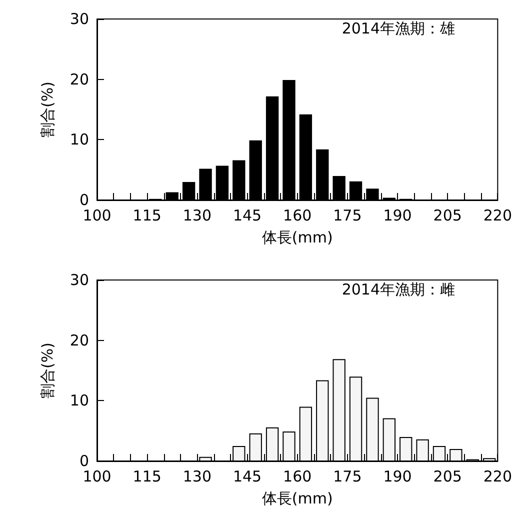 This screenshot has width=515, height=522. Describe the element at coordinates (399, 29) in the screenshot. I see `chart-title: 2014年漁期：雄` at that location.